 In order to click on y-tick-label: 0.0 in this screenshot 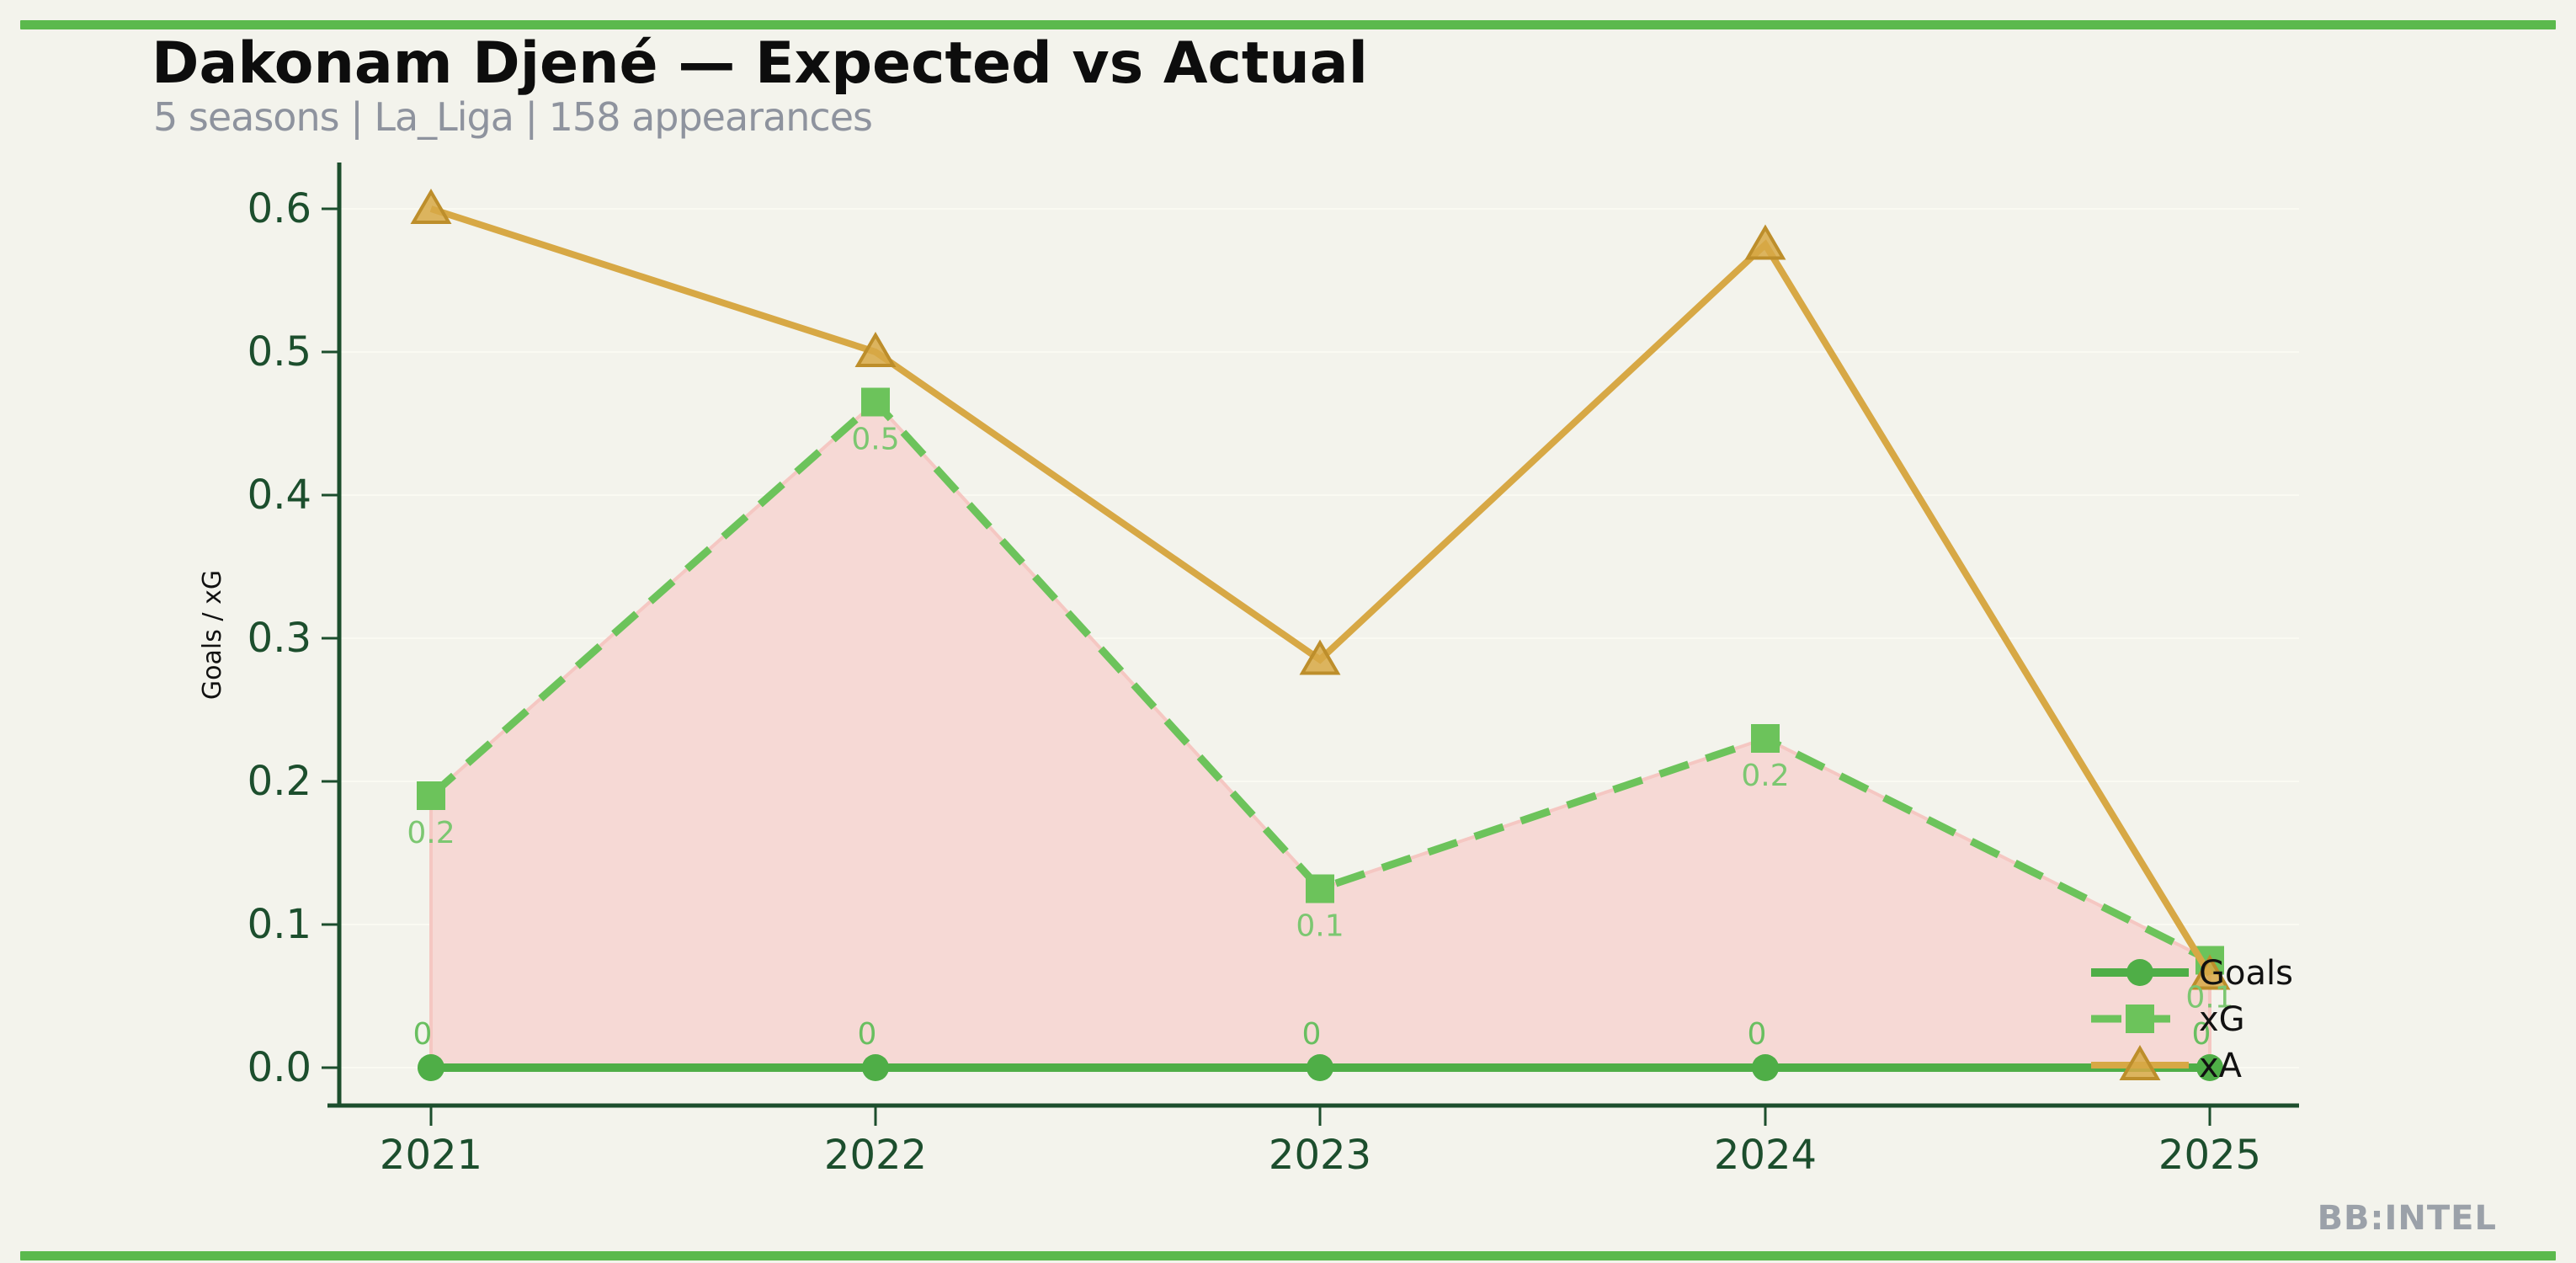, I will do `click(279, 1067)`.